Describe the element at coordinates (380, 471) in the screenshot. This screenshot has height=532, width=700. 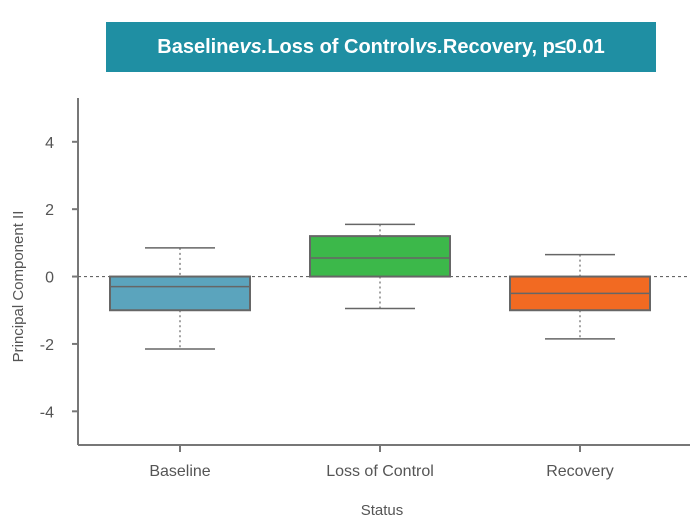
I see `x-tick-label: Loss of Control` at that location.